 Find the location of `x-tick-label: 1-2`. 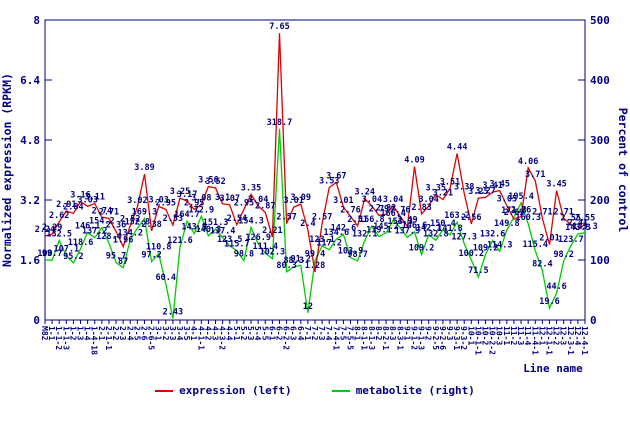

x-tick-label: 1-2 is located at coordinates (72, 333).